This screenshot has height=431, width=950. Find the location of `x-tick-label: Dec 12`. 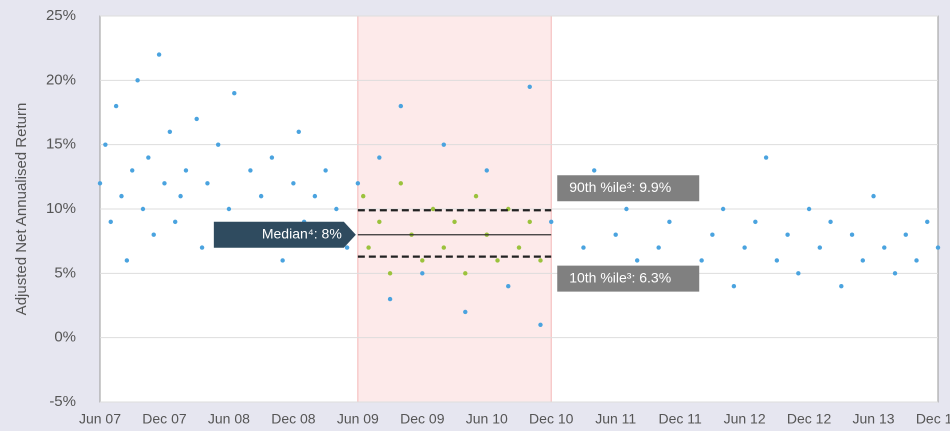

x-tick-label: Dec 12 is located at coordinates (809, 419).